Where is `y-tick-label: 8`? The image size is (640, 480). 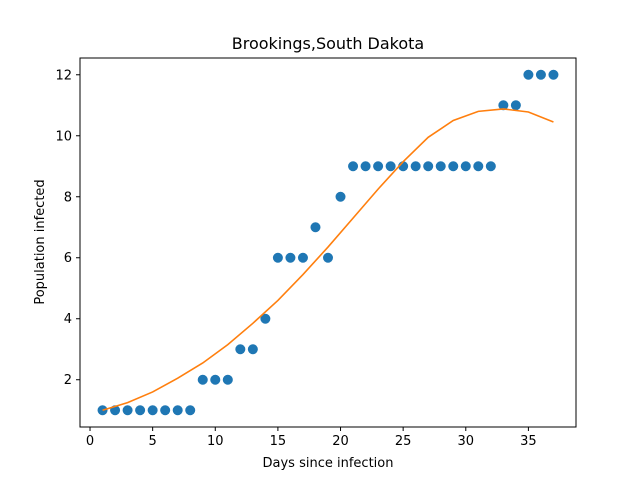
y-tick-label: 8 is located at coordinates (68, 197).